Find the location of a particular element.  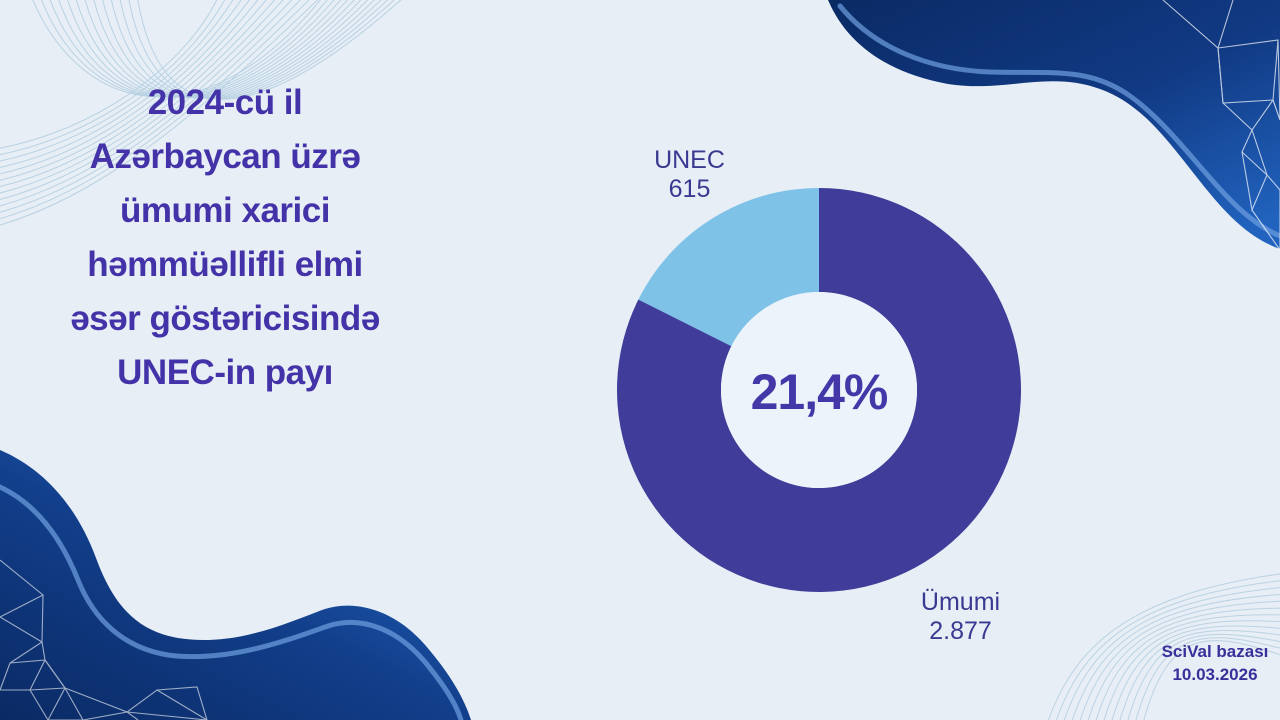

source-name: SciVal bazası is located at coordinates (1215, 651).